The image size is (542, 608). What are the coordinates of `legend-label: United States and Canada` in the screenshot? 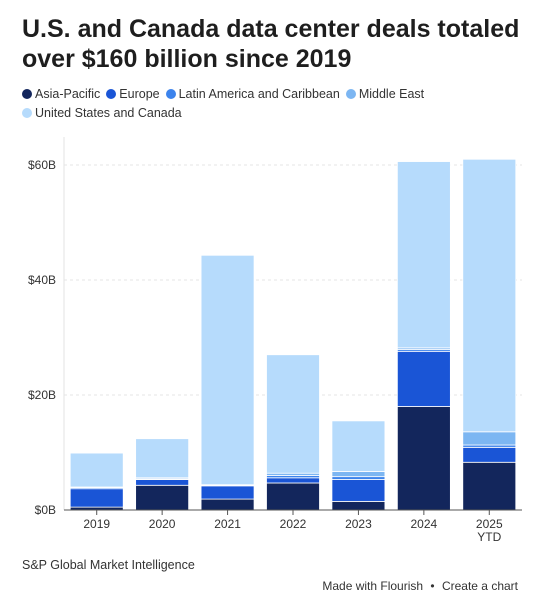 It's located at (108, 113).